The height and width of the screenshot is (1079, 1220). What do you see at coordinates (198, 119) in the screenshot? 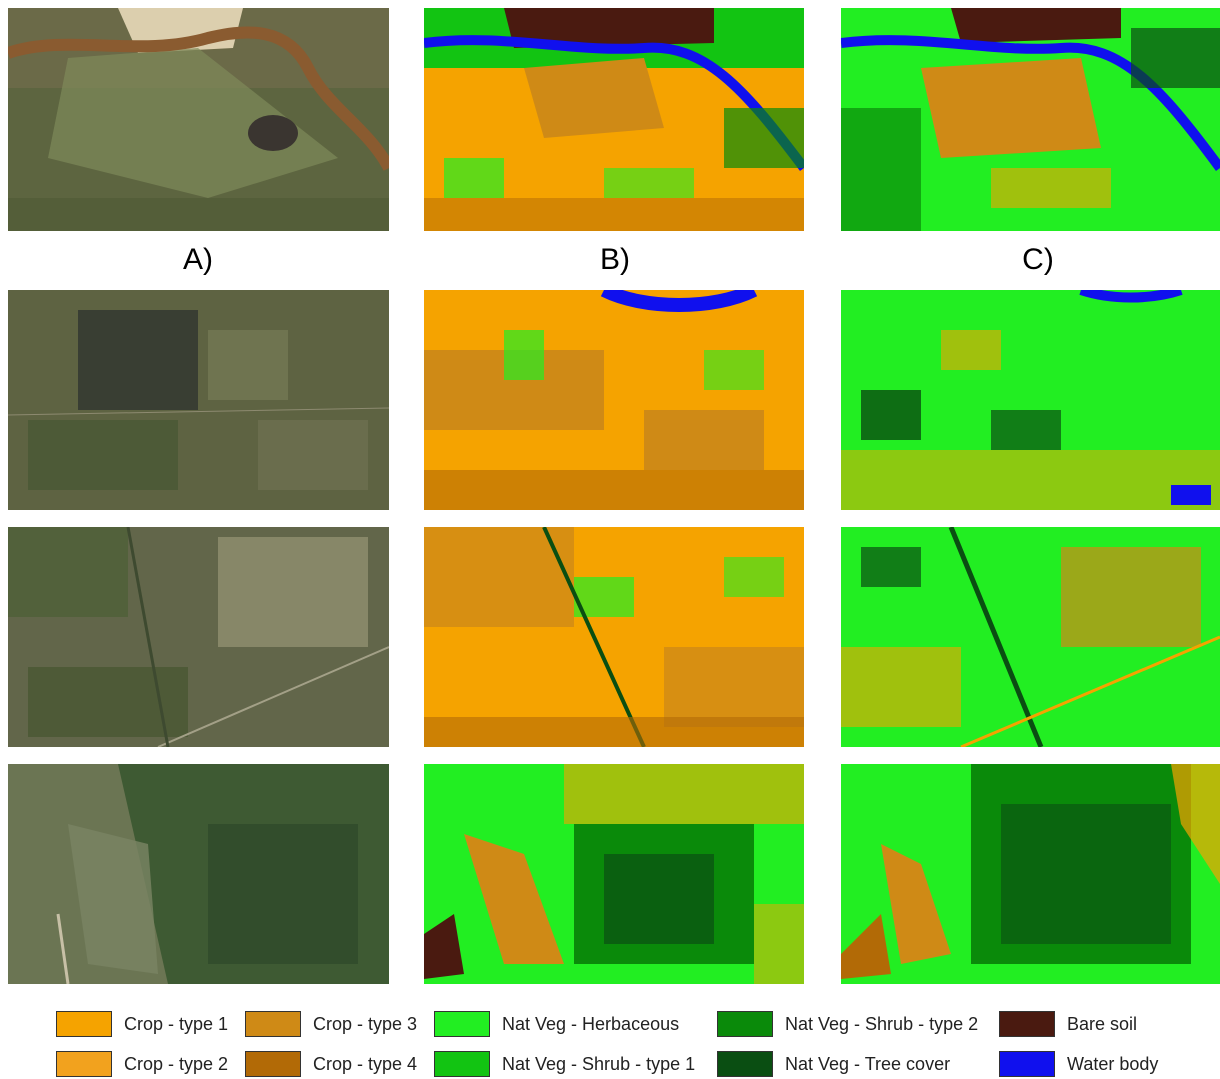
I see `satellite-image-row1` at bounding box center [198, 119].